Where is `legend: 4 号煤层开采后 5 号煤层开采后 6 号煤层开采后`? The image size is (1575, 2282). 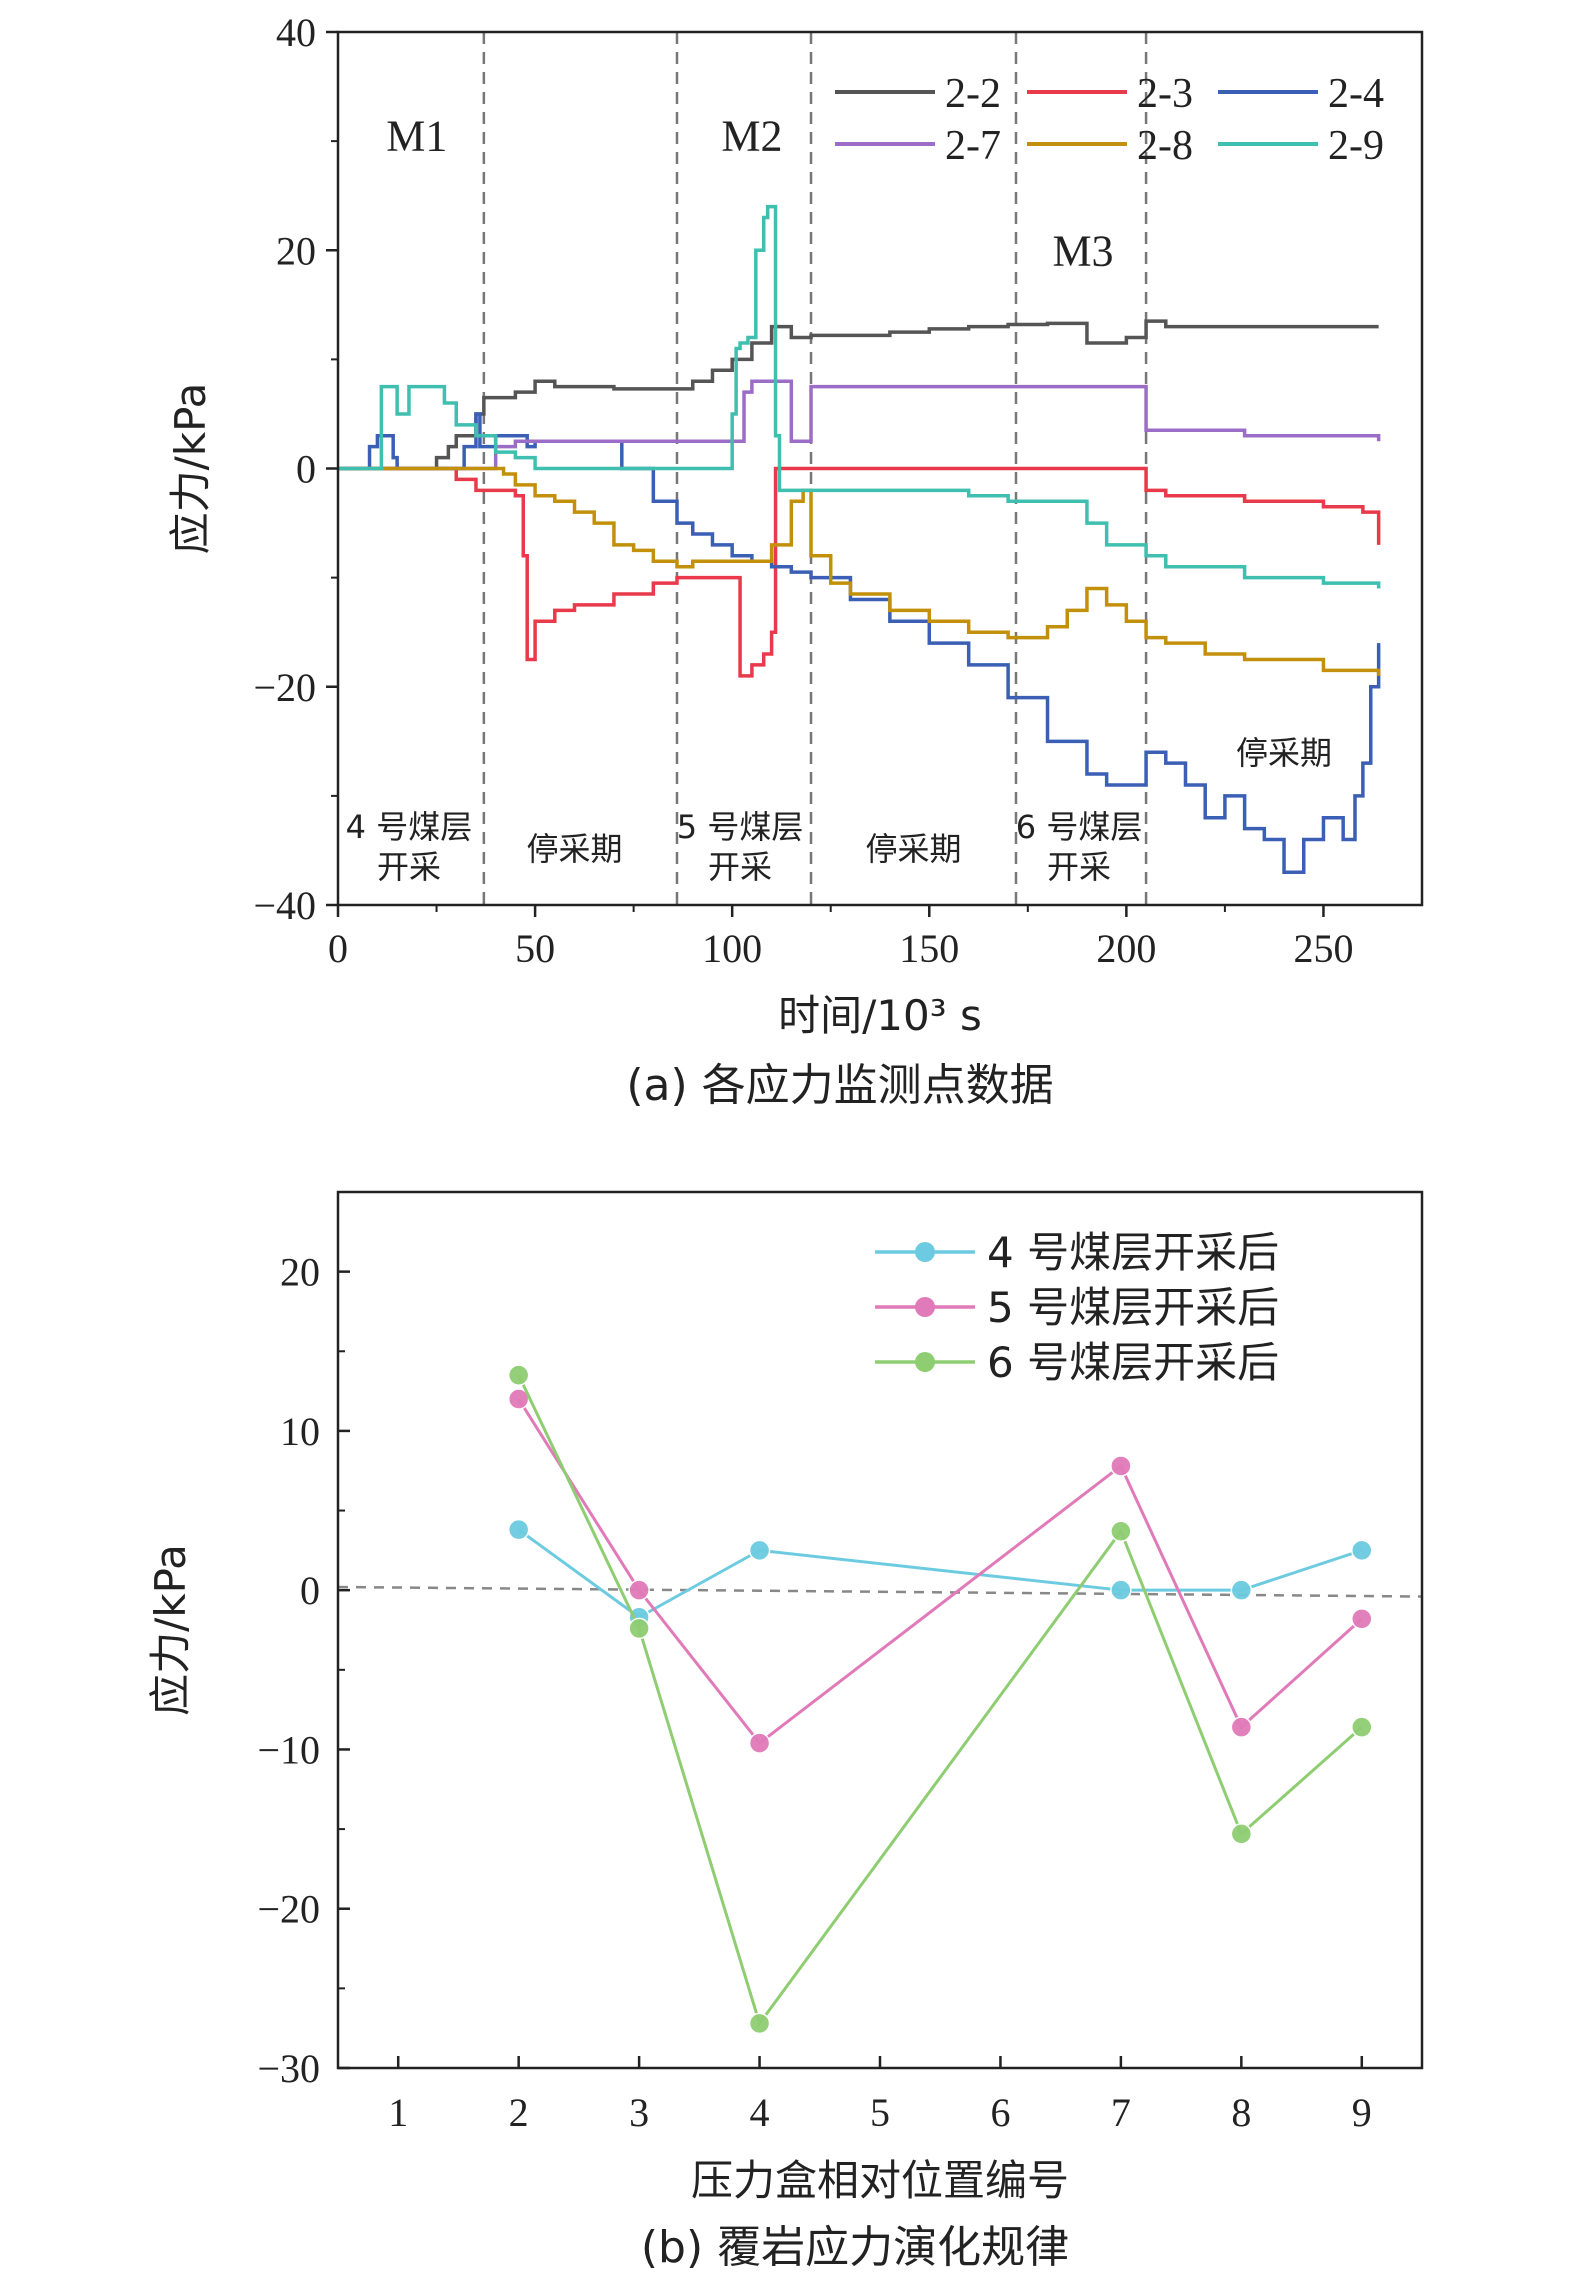
legend: 4 号煤层开采后 5 号煤层开采后 6 号煤层开采后 is located at coordinates (1077, 1307).